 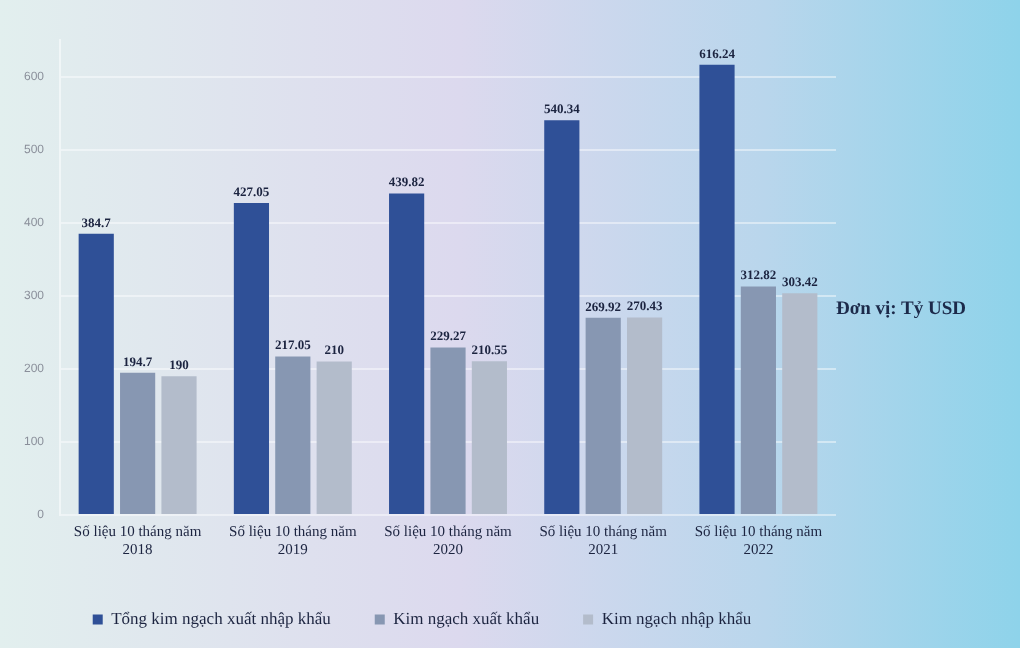 What do you see at coordinates (677, 617) in the screenshot?
I see `legend-label: Kim ngạch nhập khẩu` at bounding box center [677, 617].